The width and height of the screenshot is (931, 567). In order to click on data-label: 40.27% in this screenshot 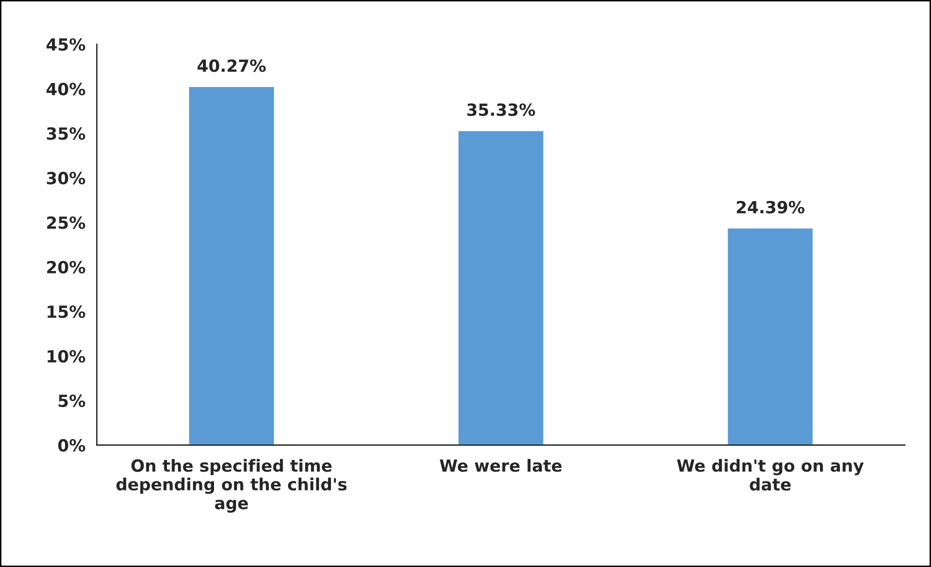, I will do `click(232, 65)`.